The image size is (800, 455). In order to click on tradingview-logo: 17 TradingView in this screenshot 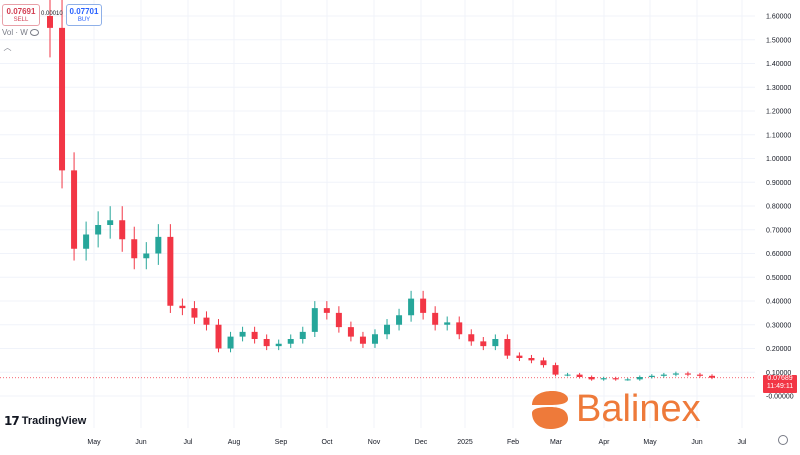, I will do `click(45, 421)`.